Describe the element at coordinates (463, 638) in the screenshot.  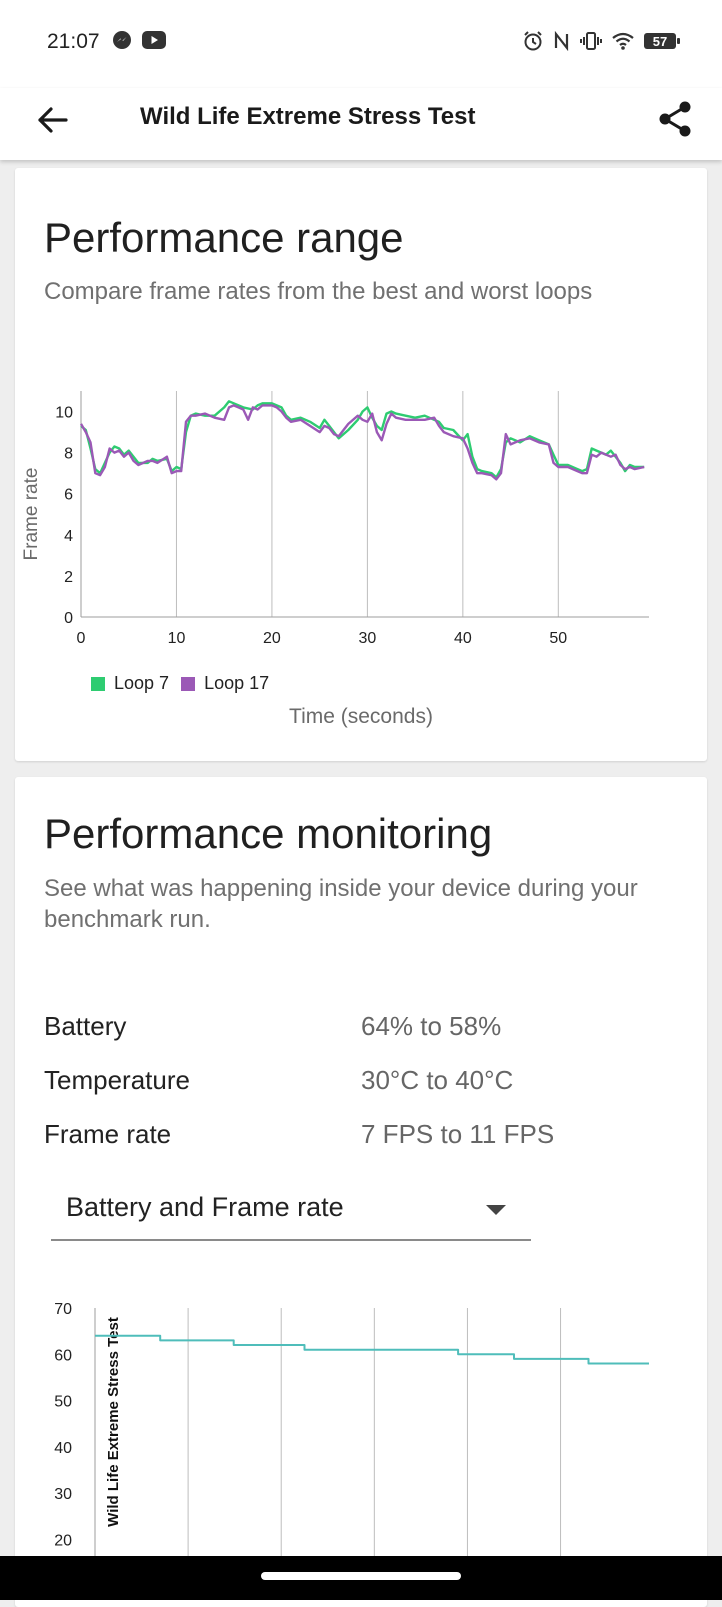
I see `x-tick-label: 40` at that location.